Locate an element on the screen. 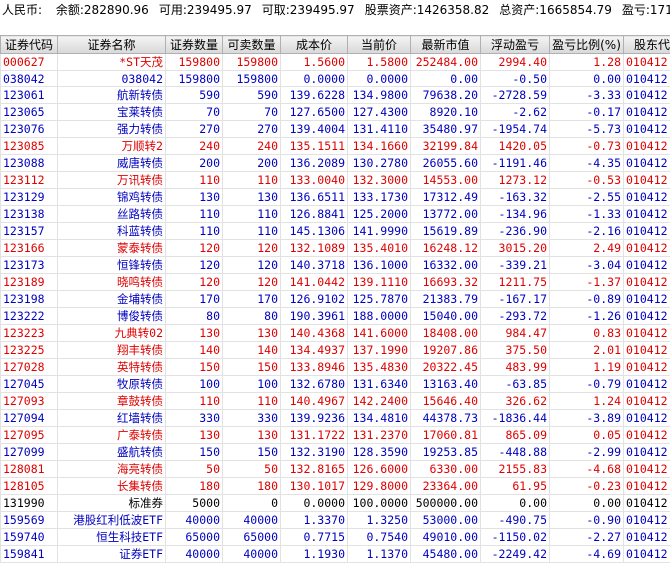  cell: 强力转债 is located at coordinates (111, 129).